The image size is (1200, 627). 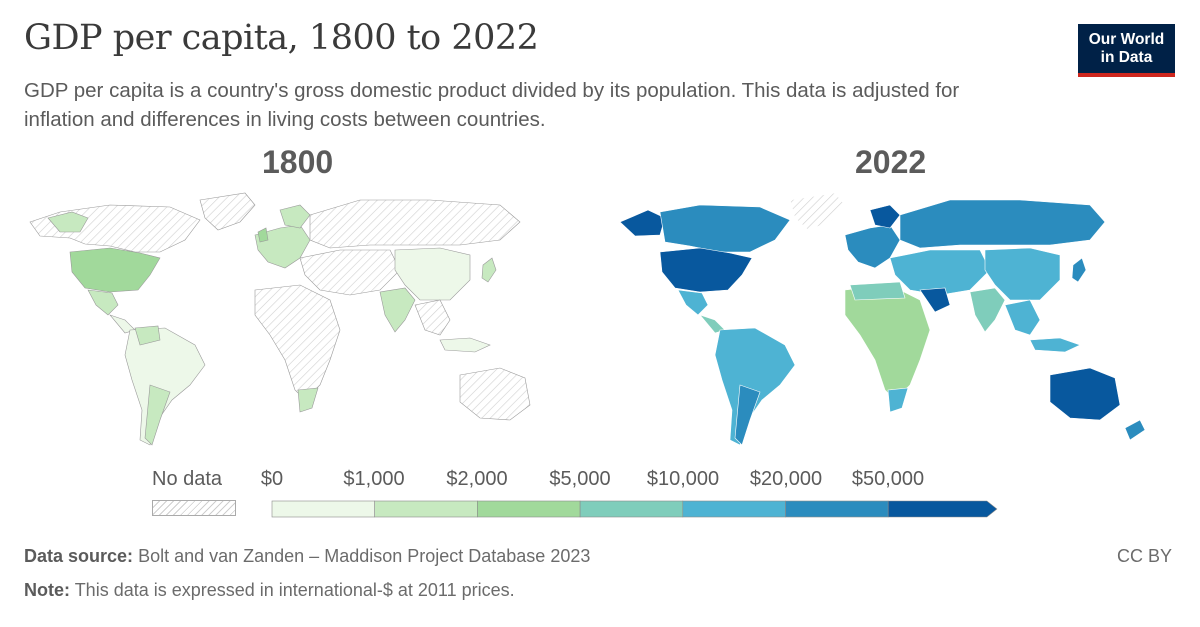 What do you see at coordinates (642, 223) in the screenshot?
I see `region-alaska-2022` at bounding box center [642, 223].